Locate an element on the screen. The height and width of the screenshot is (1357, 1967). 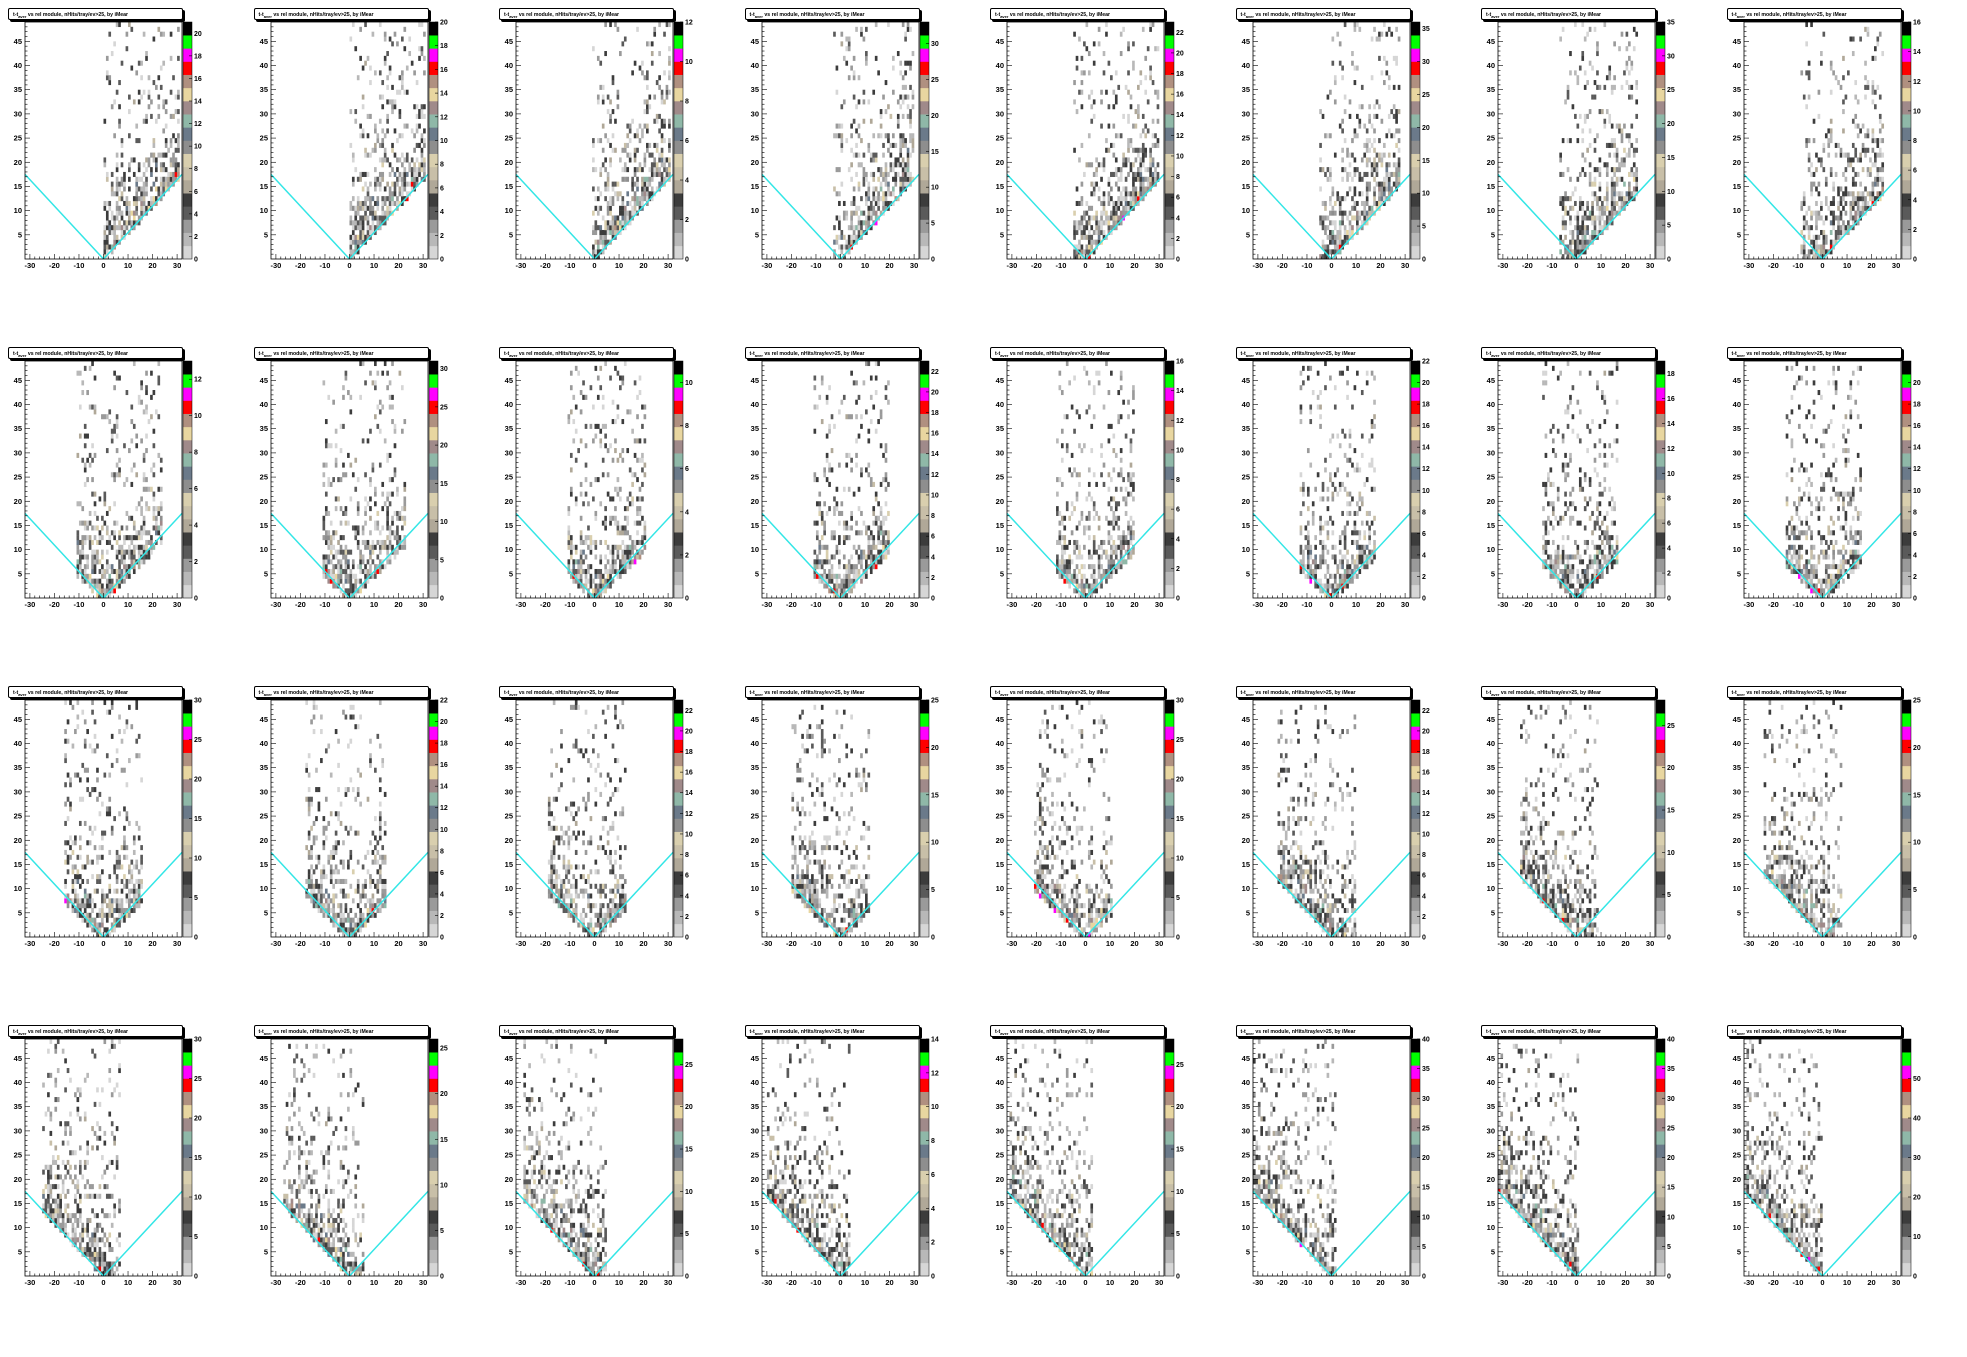
x-tick-label: 20 is located at coordinates (398, 265).